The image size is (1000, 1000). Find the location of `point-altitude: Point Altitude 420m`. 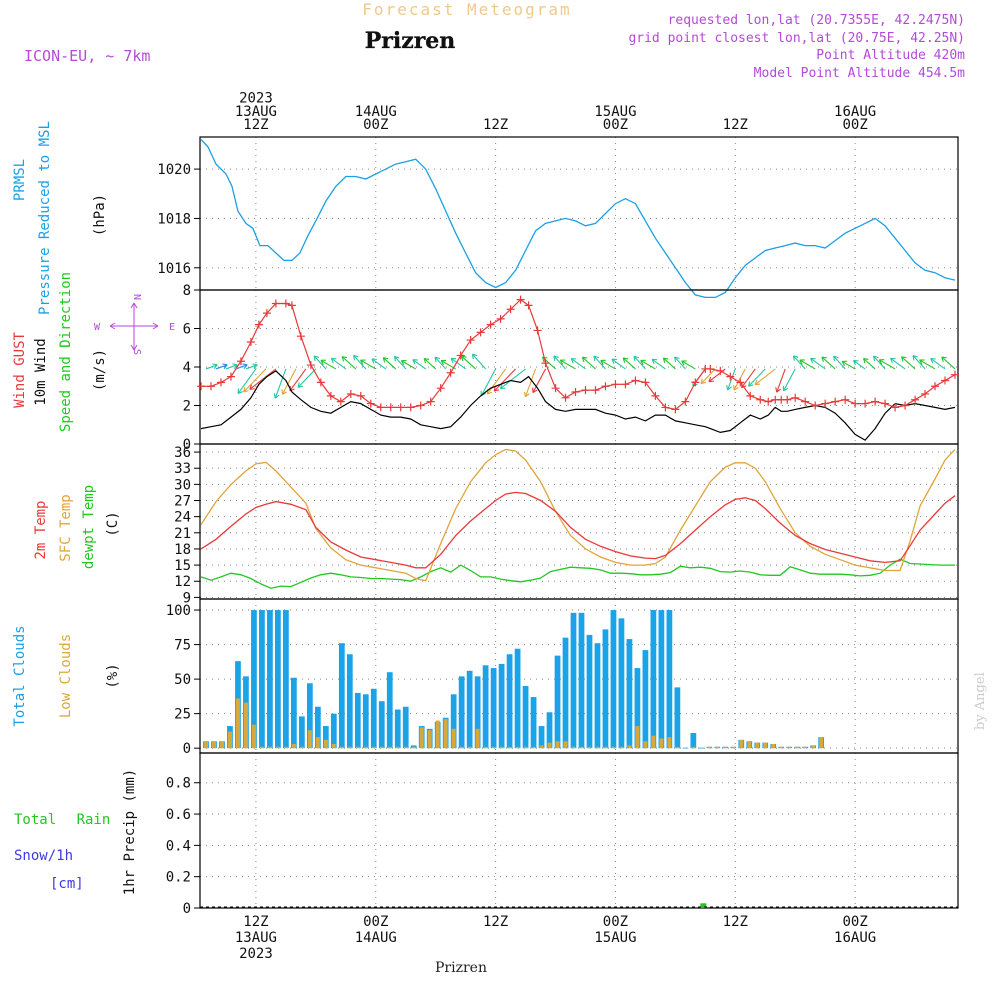

point-altitude: Point Altitude 420m is located at coordinates (890, 55).